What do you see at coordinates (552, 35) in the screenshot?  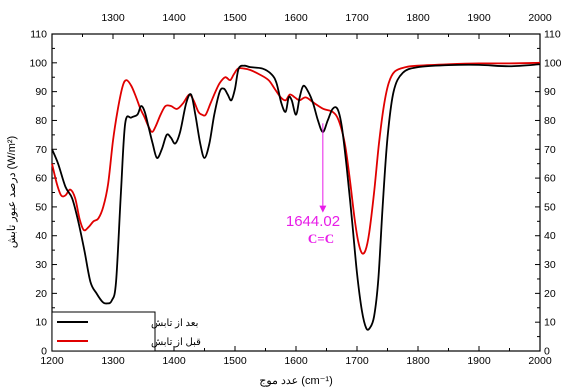 I see `y-tick-label-right: 110` at bounding box center [552, 35].